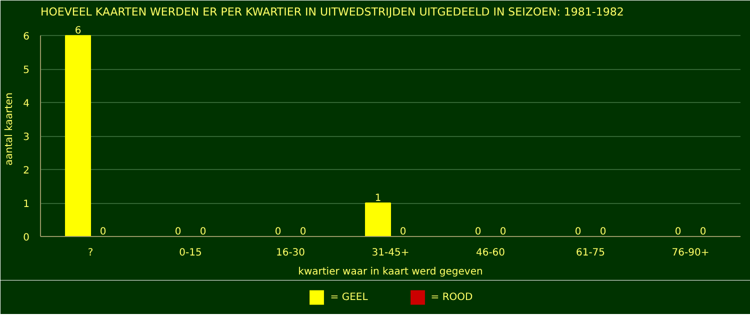  What do you see at coordinates (26, 238) in the screenshot?
I see `y-tick-label: 0` at bounding box center [26, 238].